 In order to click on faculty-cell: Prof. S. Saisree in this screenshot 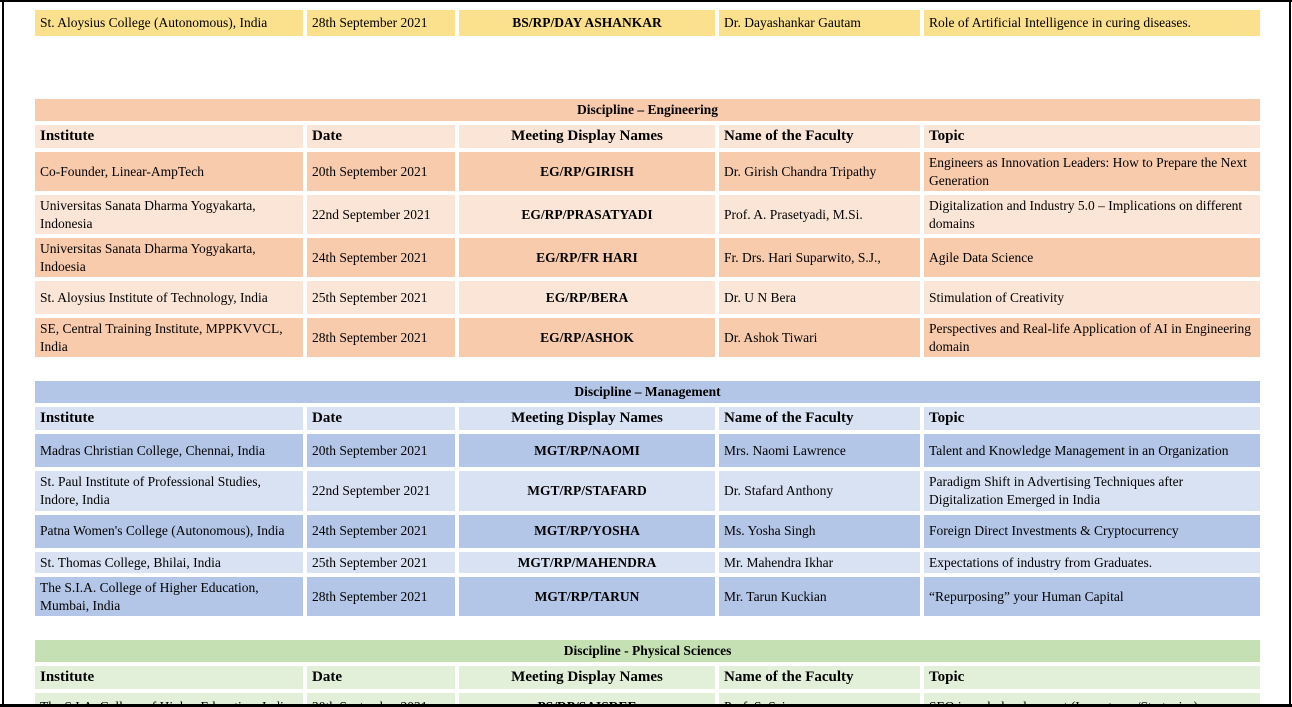, I will do `click(819, 699)`.